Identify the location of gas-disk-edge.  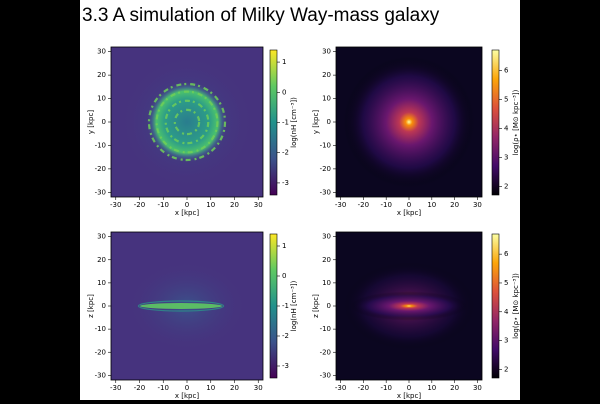
(181, 306).